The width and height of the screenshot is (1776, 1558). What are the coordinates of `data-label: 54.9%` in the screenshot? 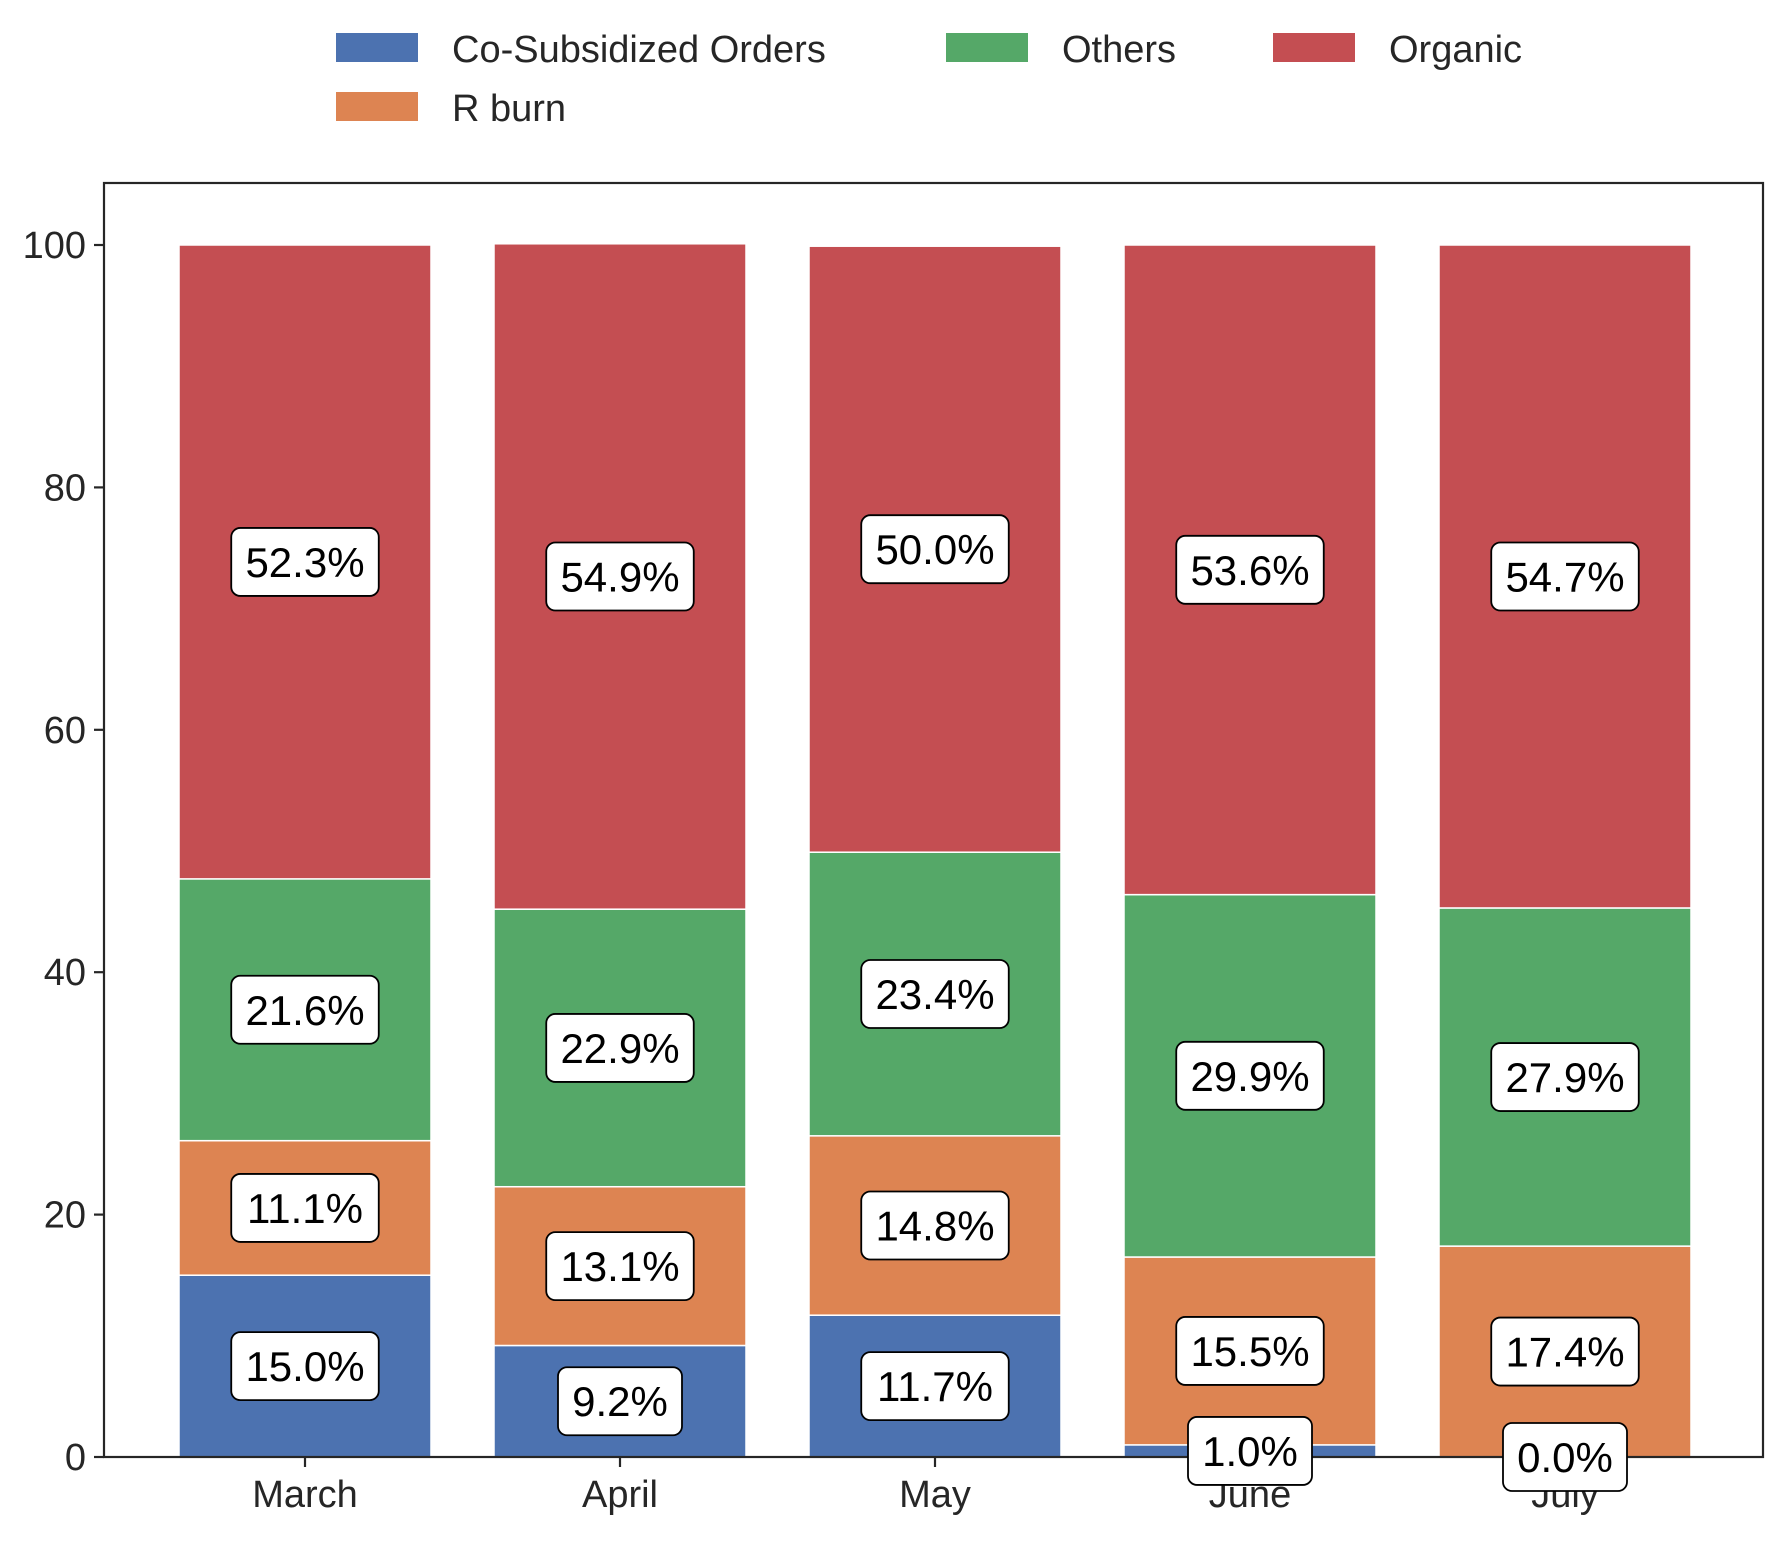 It's located at (619, 576).